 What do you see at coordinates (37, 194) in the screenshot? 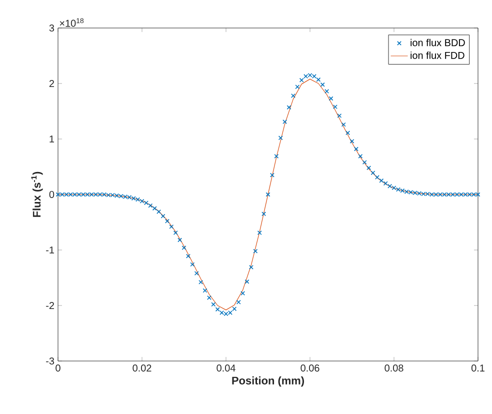
I see `y-axis-title: Flux (s$^{-1}$)` at bounding box center [37, 194].